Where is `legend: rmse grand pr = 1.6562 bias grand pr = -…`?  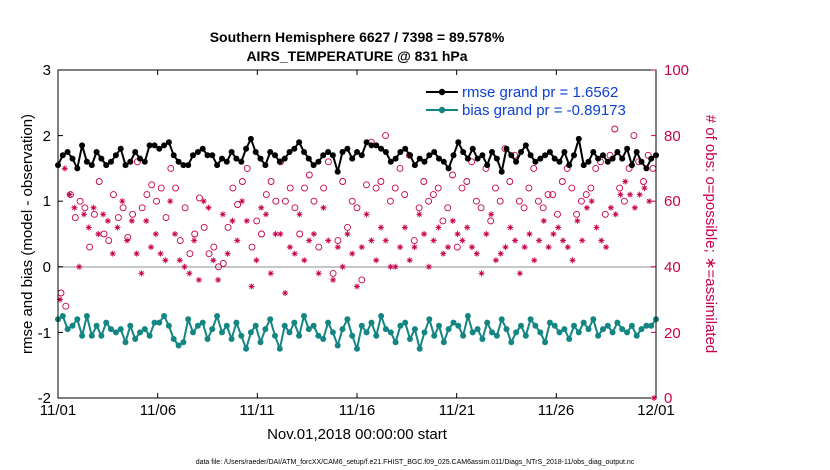 legend: rmse grand pr = 1.6562 bias grand pr = -… is located at coordinates (535, 99).